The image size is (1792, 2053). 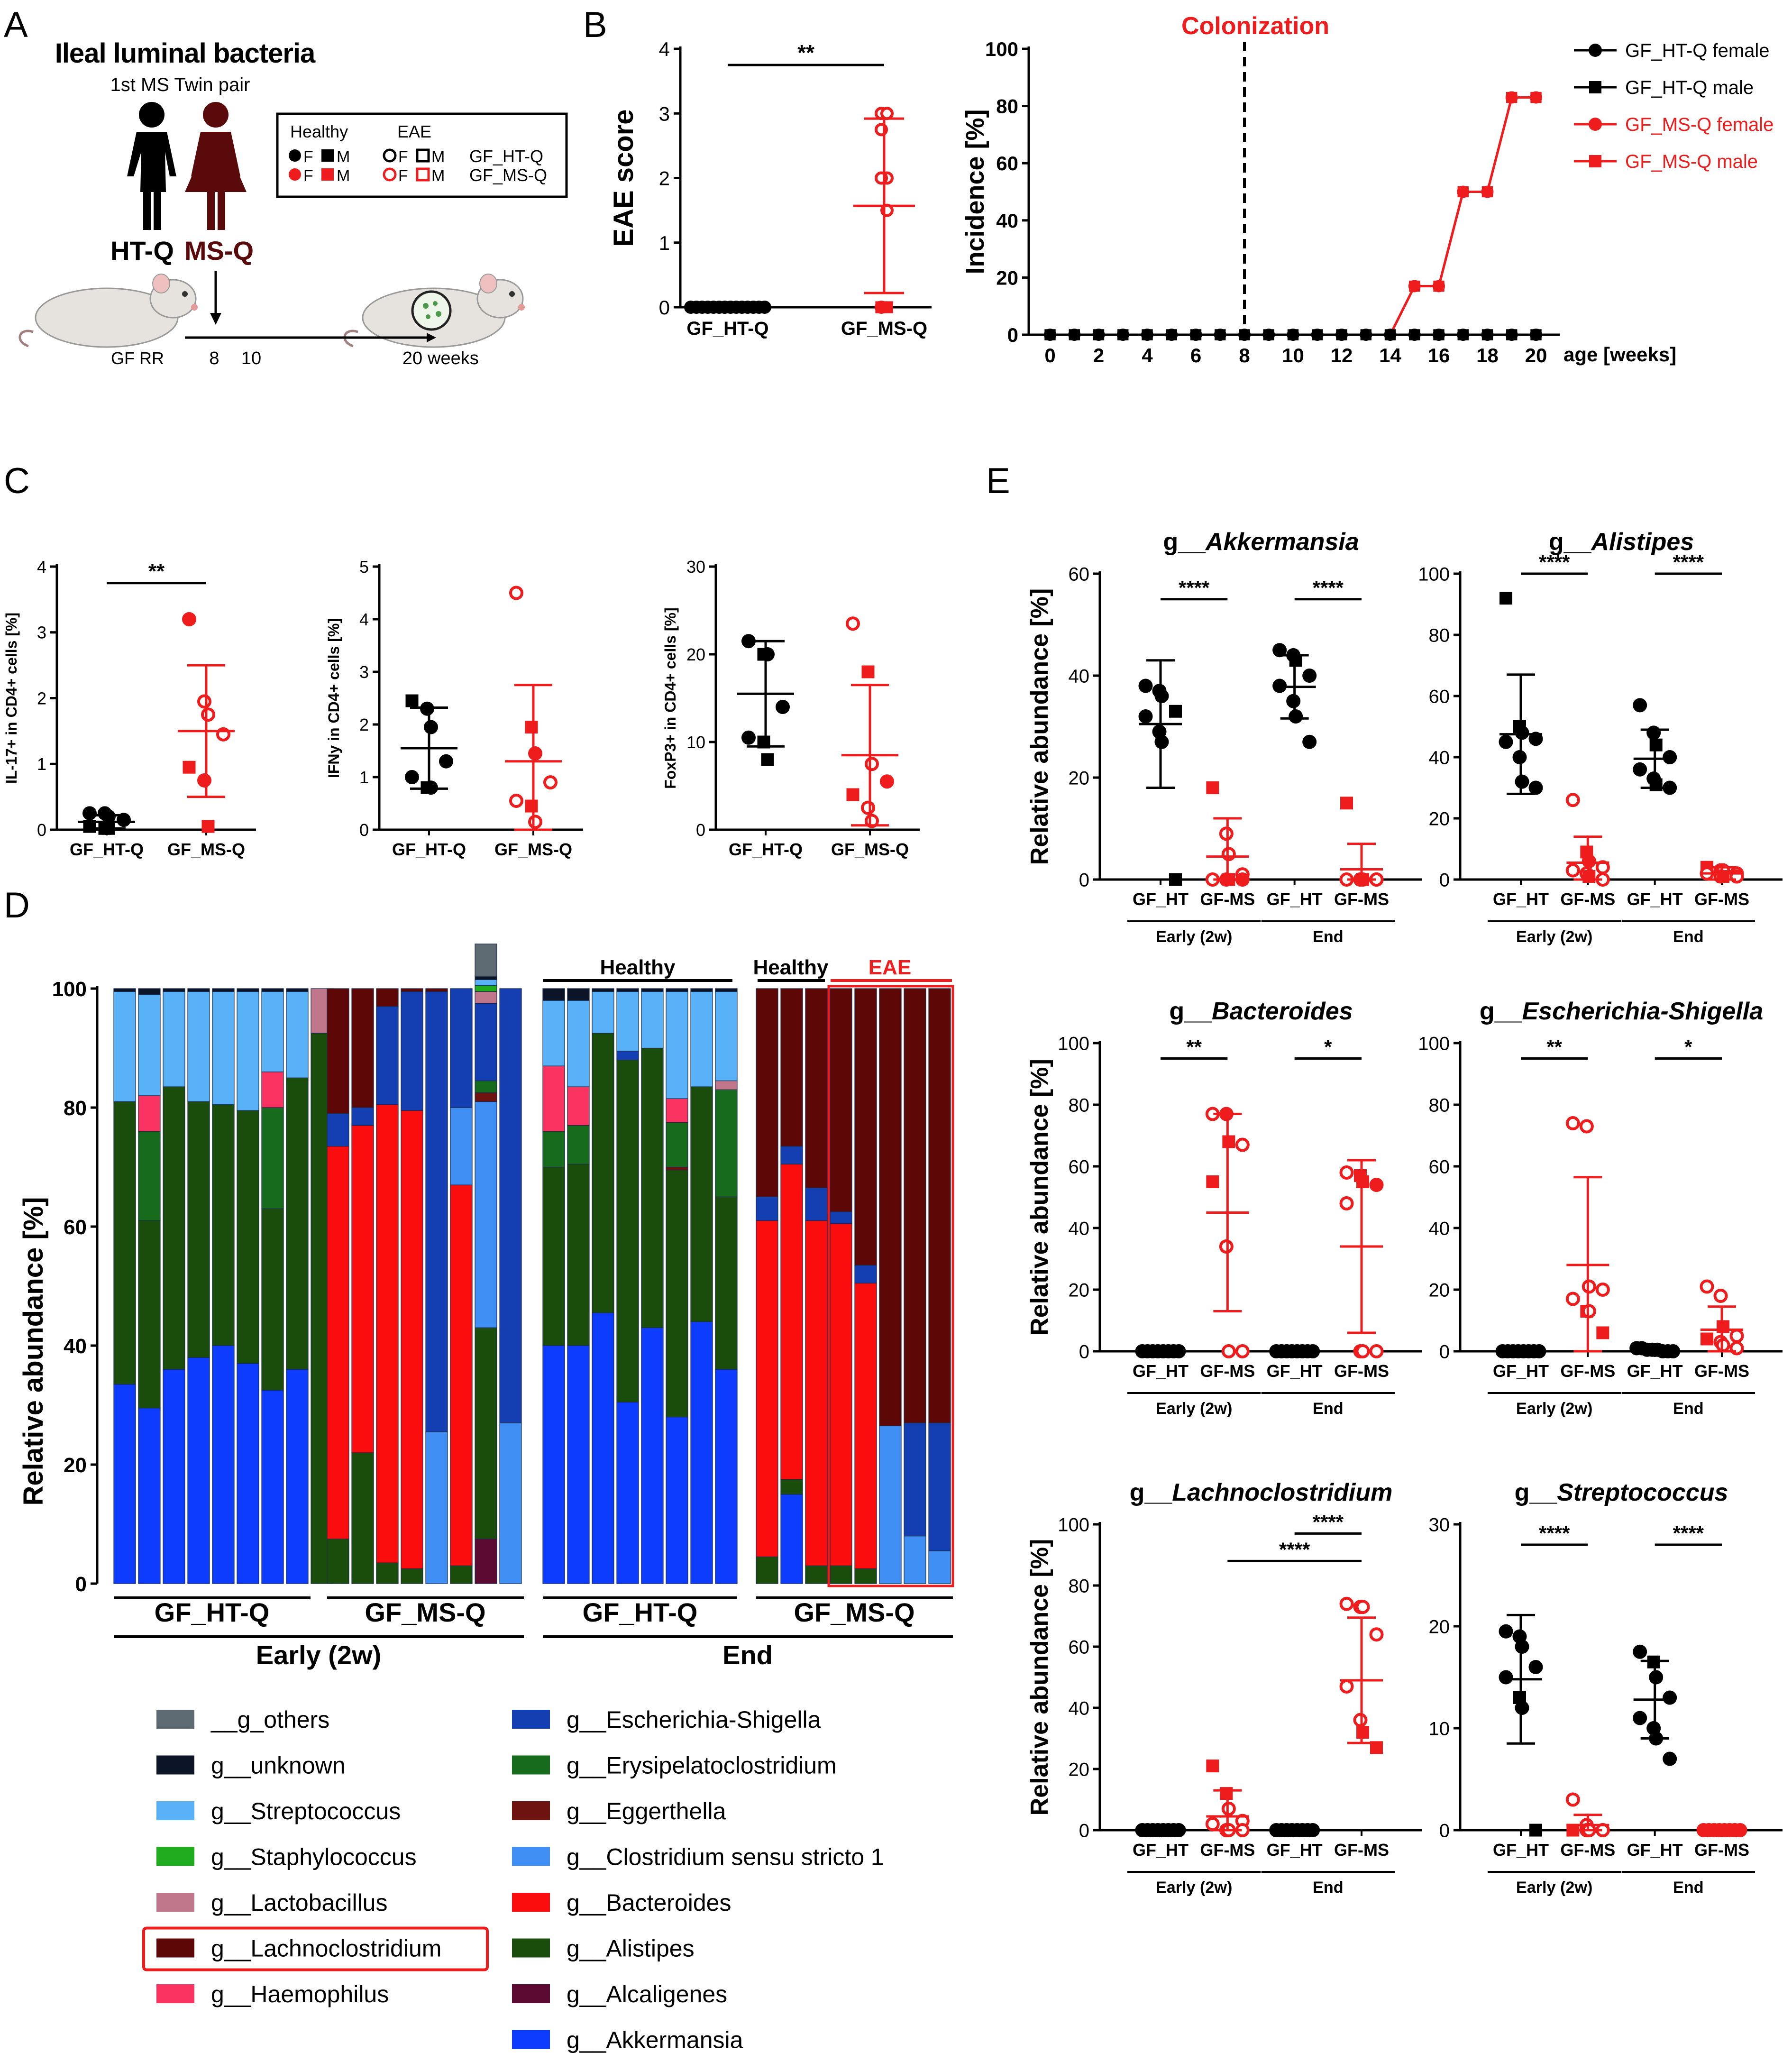 I want to click on legend-highlight-box, so click(x=315, y=1948).